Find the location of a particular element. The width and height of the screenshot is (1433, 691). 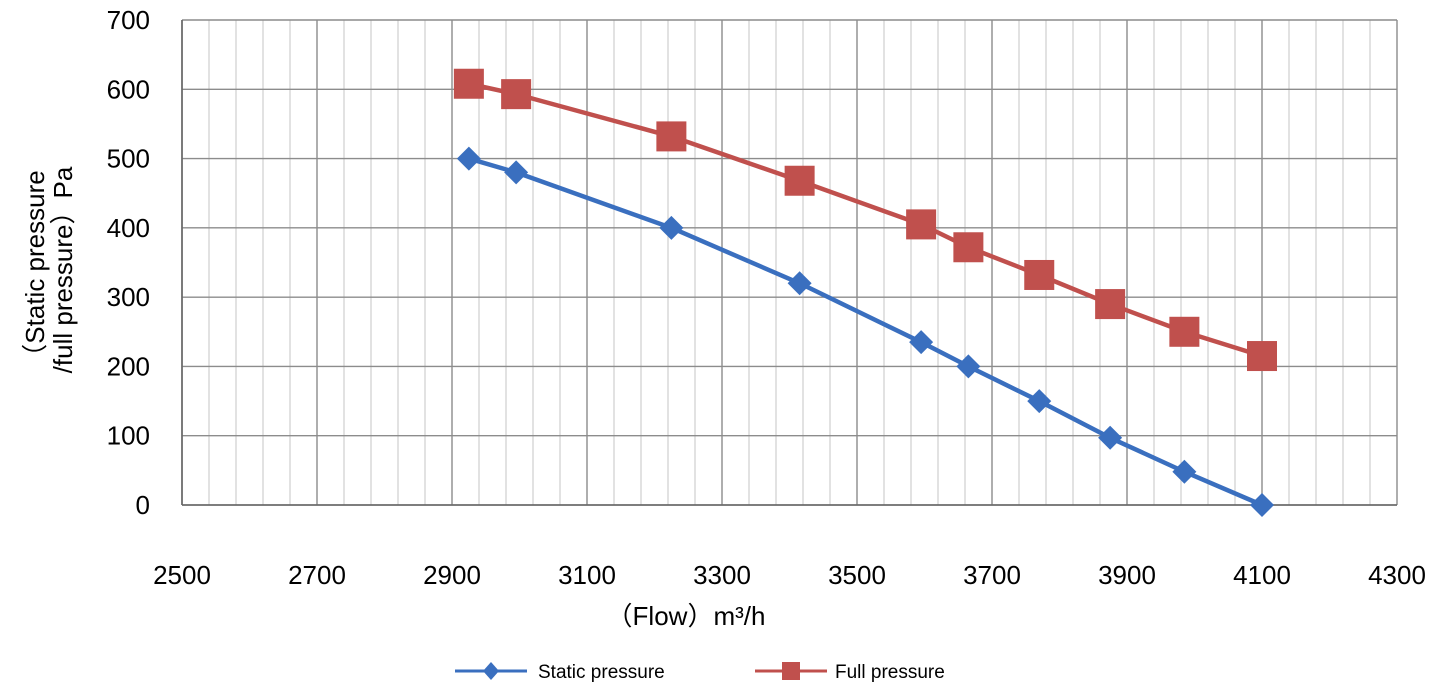

legend: Static pressure Full pressure is located at coordinates (700, 672).